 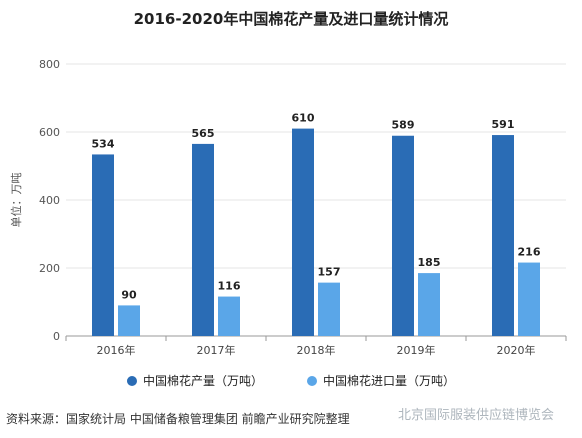 What do you see at coordinates (131, 380) in the screenshot?
I see `legend-swatch-production` at bounding box center [131, 380].